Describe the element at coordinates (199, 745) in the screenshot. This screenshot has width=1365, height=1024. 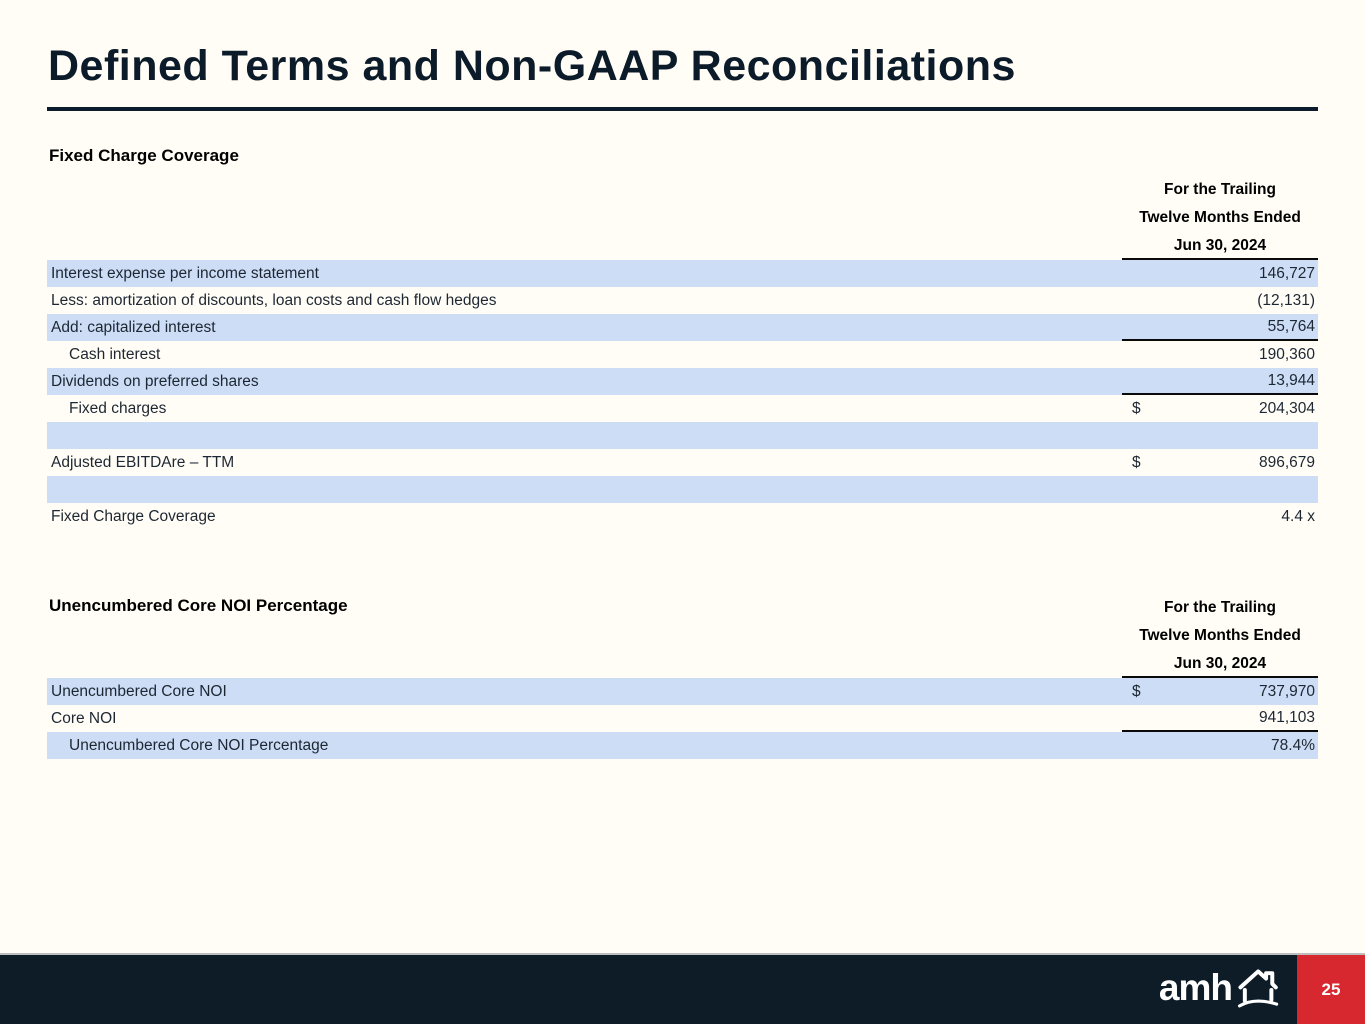
I see `row-label: Unencumbered Core NOI Percentage` at that location.